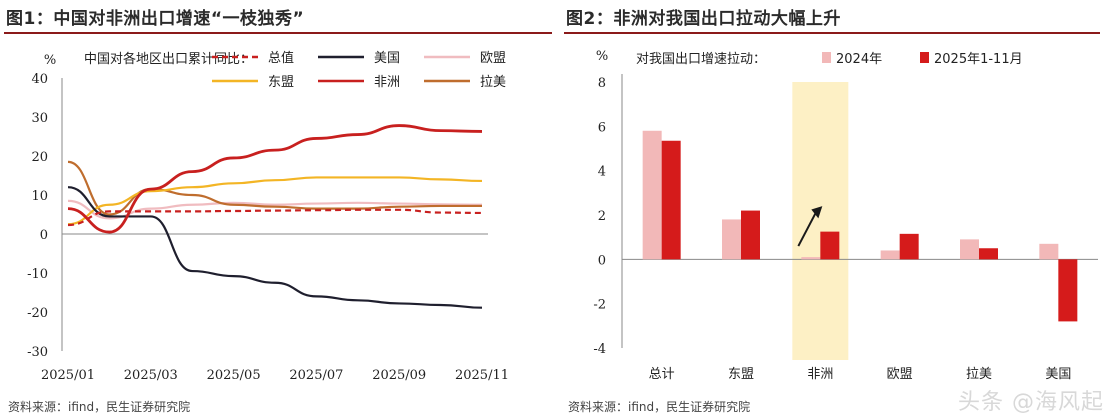  I want to click on x-tick-label: 2025/05, so click(234, 375).